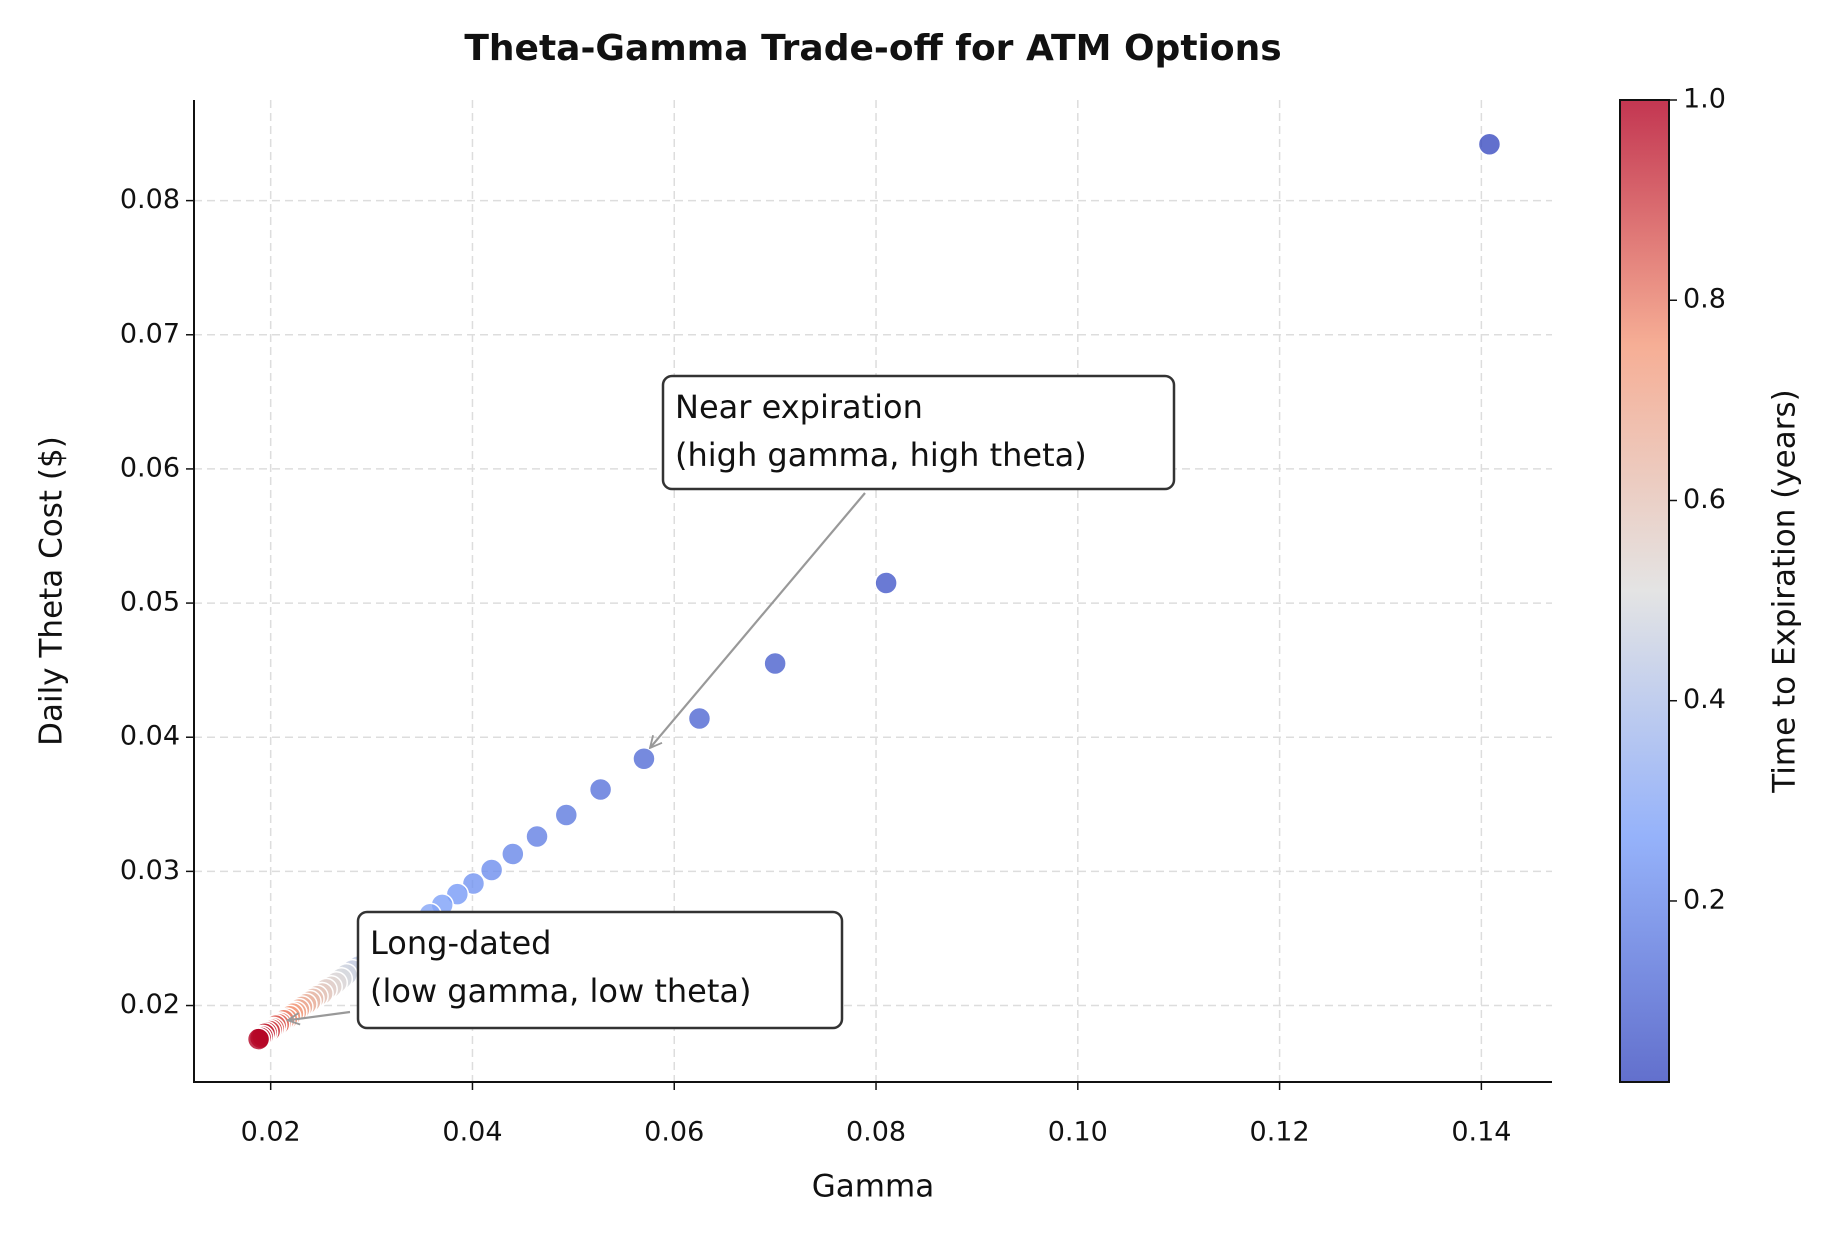 This screenshot has height=1234, width=1831. What do you see at coordinates (1644, 591) in the screenshot?
I see `colorbar` at bounding box center [1644, 591].